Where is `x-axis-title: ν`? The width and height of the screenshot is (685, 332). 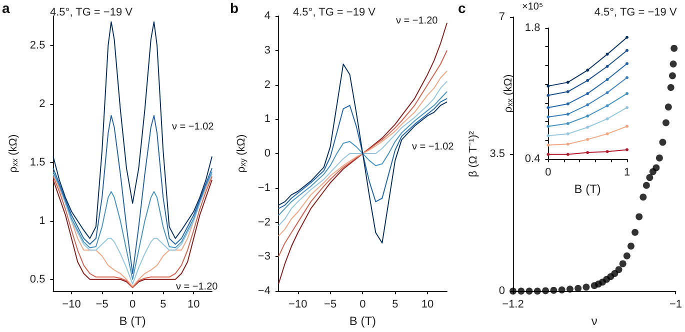 x-axis-title: ν is located at coordinates (594, 321).